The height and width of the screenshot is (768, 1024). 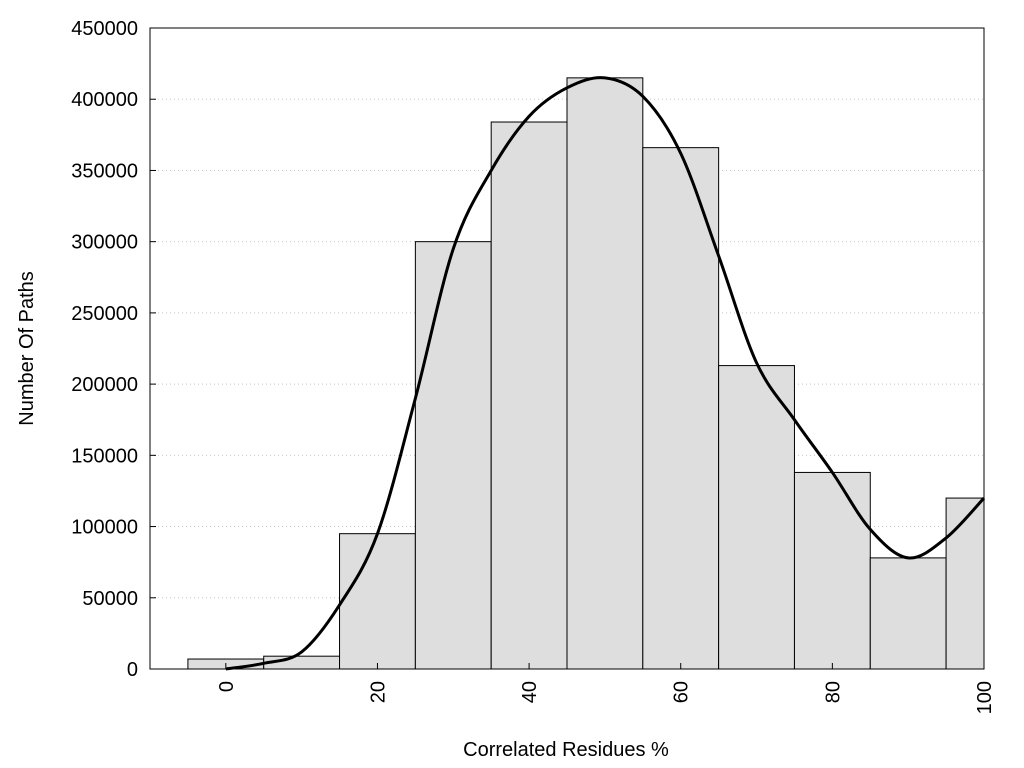 What do you see at coordinates (566, 750) in the screenshot?
I see `x-axis-label: Correlated Residues %` at bounding box center [566, 750].